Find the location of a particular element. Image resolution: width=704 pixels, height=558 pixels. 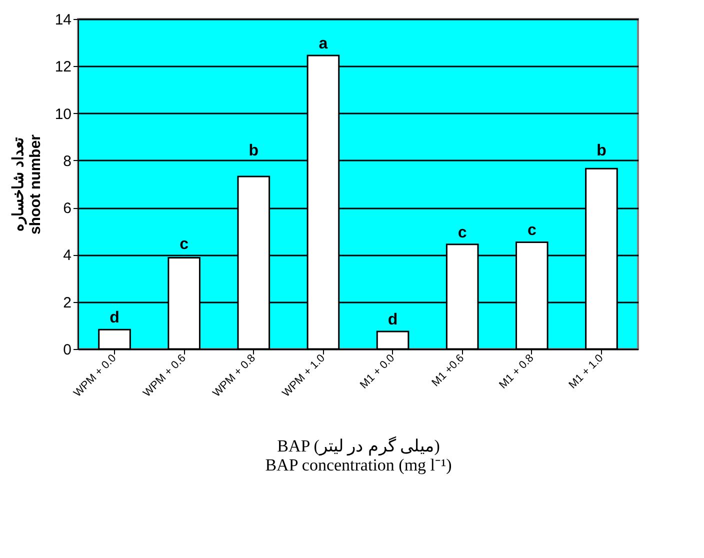

y-tick-label: 12 is located at coordinates (63, 67).